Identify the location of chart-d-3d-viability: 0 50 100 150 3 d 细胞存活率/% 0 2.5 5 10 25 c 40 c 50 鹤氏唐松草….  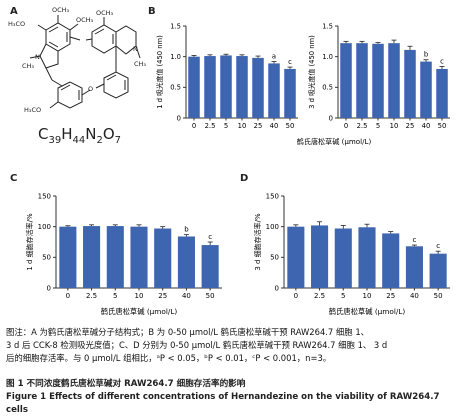
(351, 254).